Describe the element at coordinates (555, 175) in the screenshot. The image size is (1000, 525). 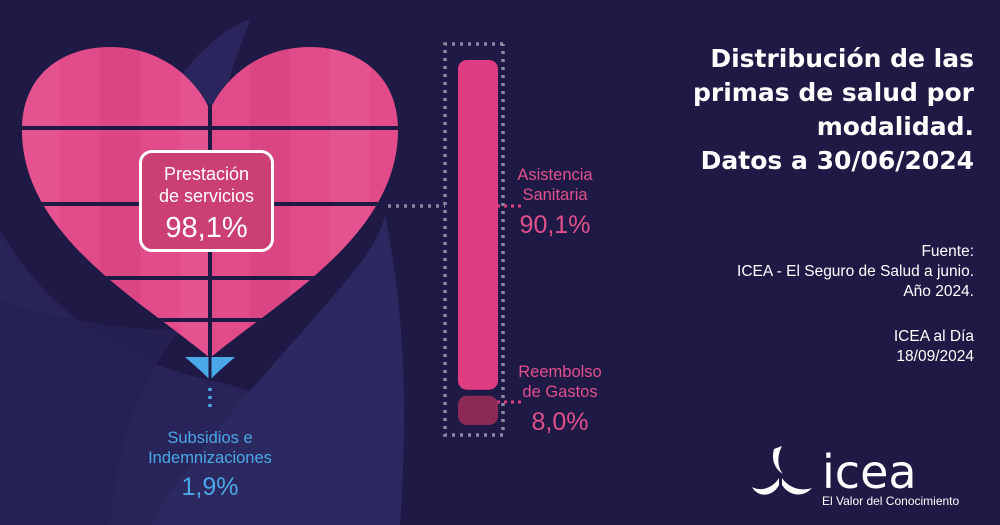
I see `asistencia-label: Asistencia` at that location.